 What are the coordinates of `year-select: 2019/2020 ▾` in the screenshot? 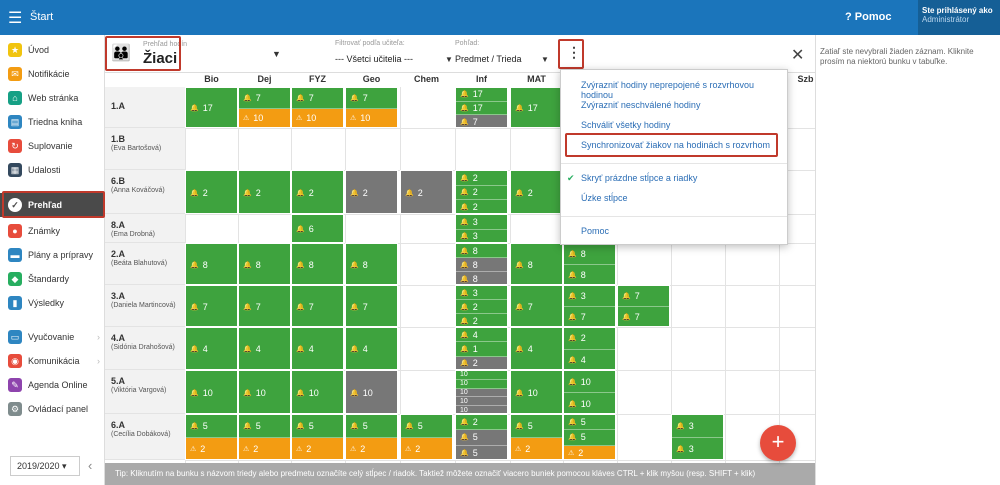 It's located at (45, 466).